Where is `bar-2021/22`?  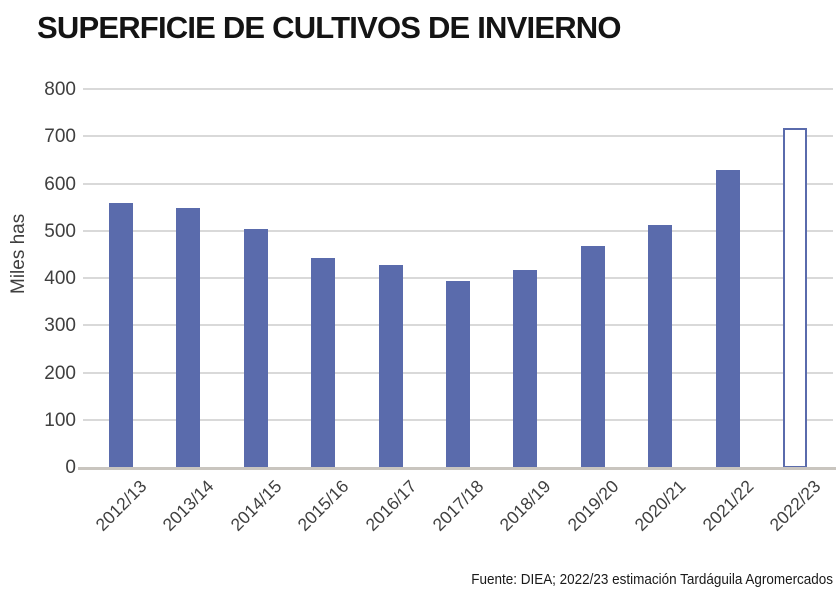 bar-2021/22 is located at coordinates (727, 319).